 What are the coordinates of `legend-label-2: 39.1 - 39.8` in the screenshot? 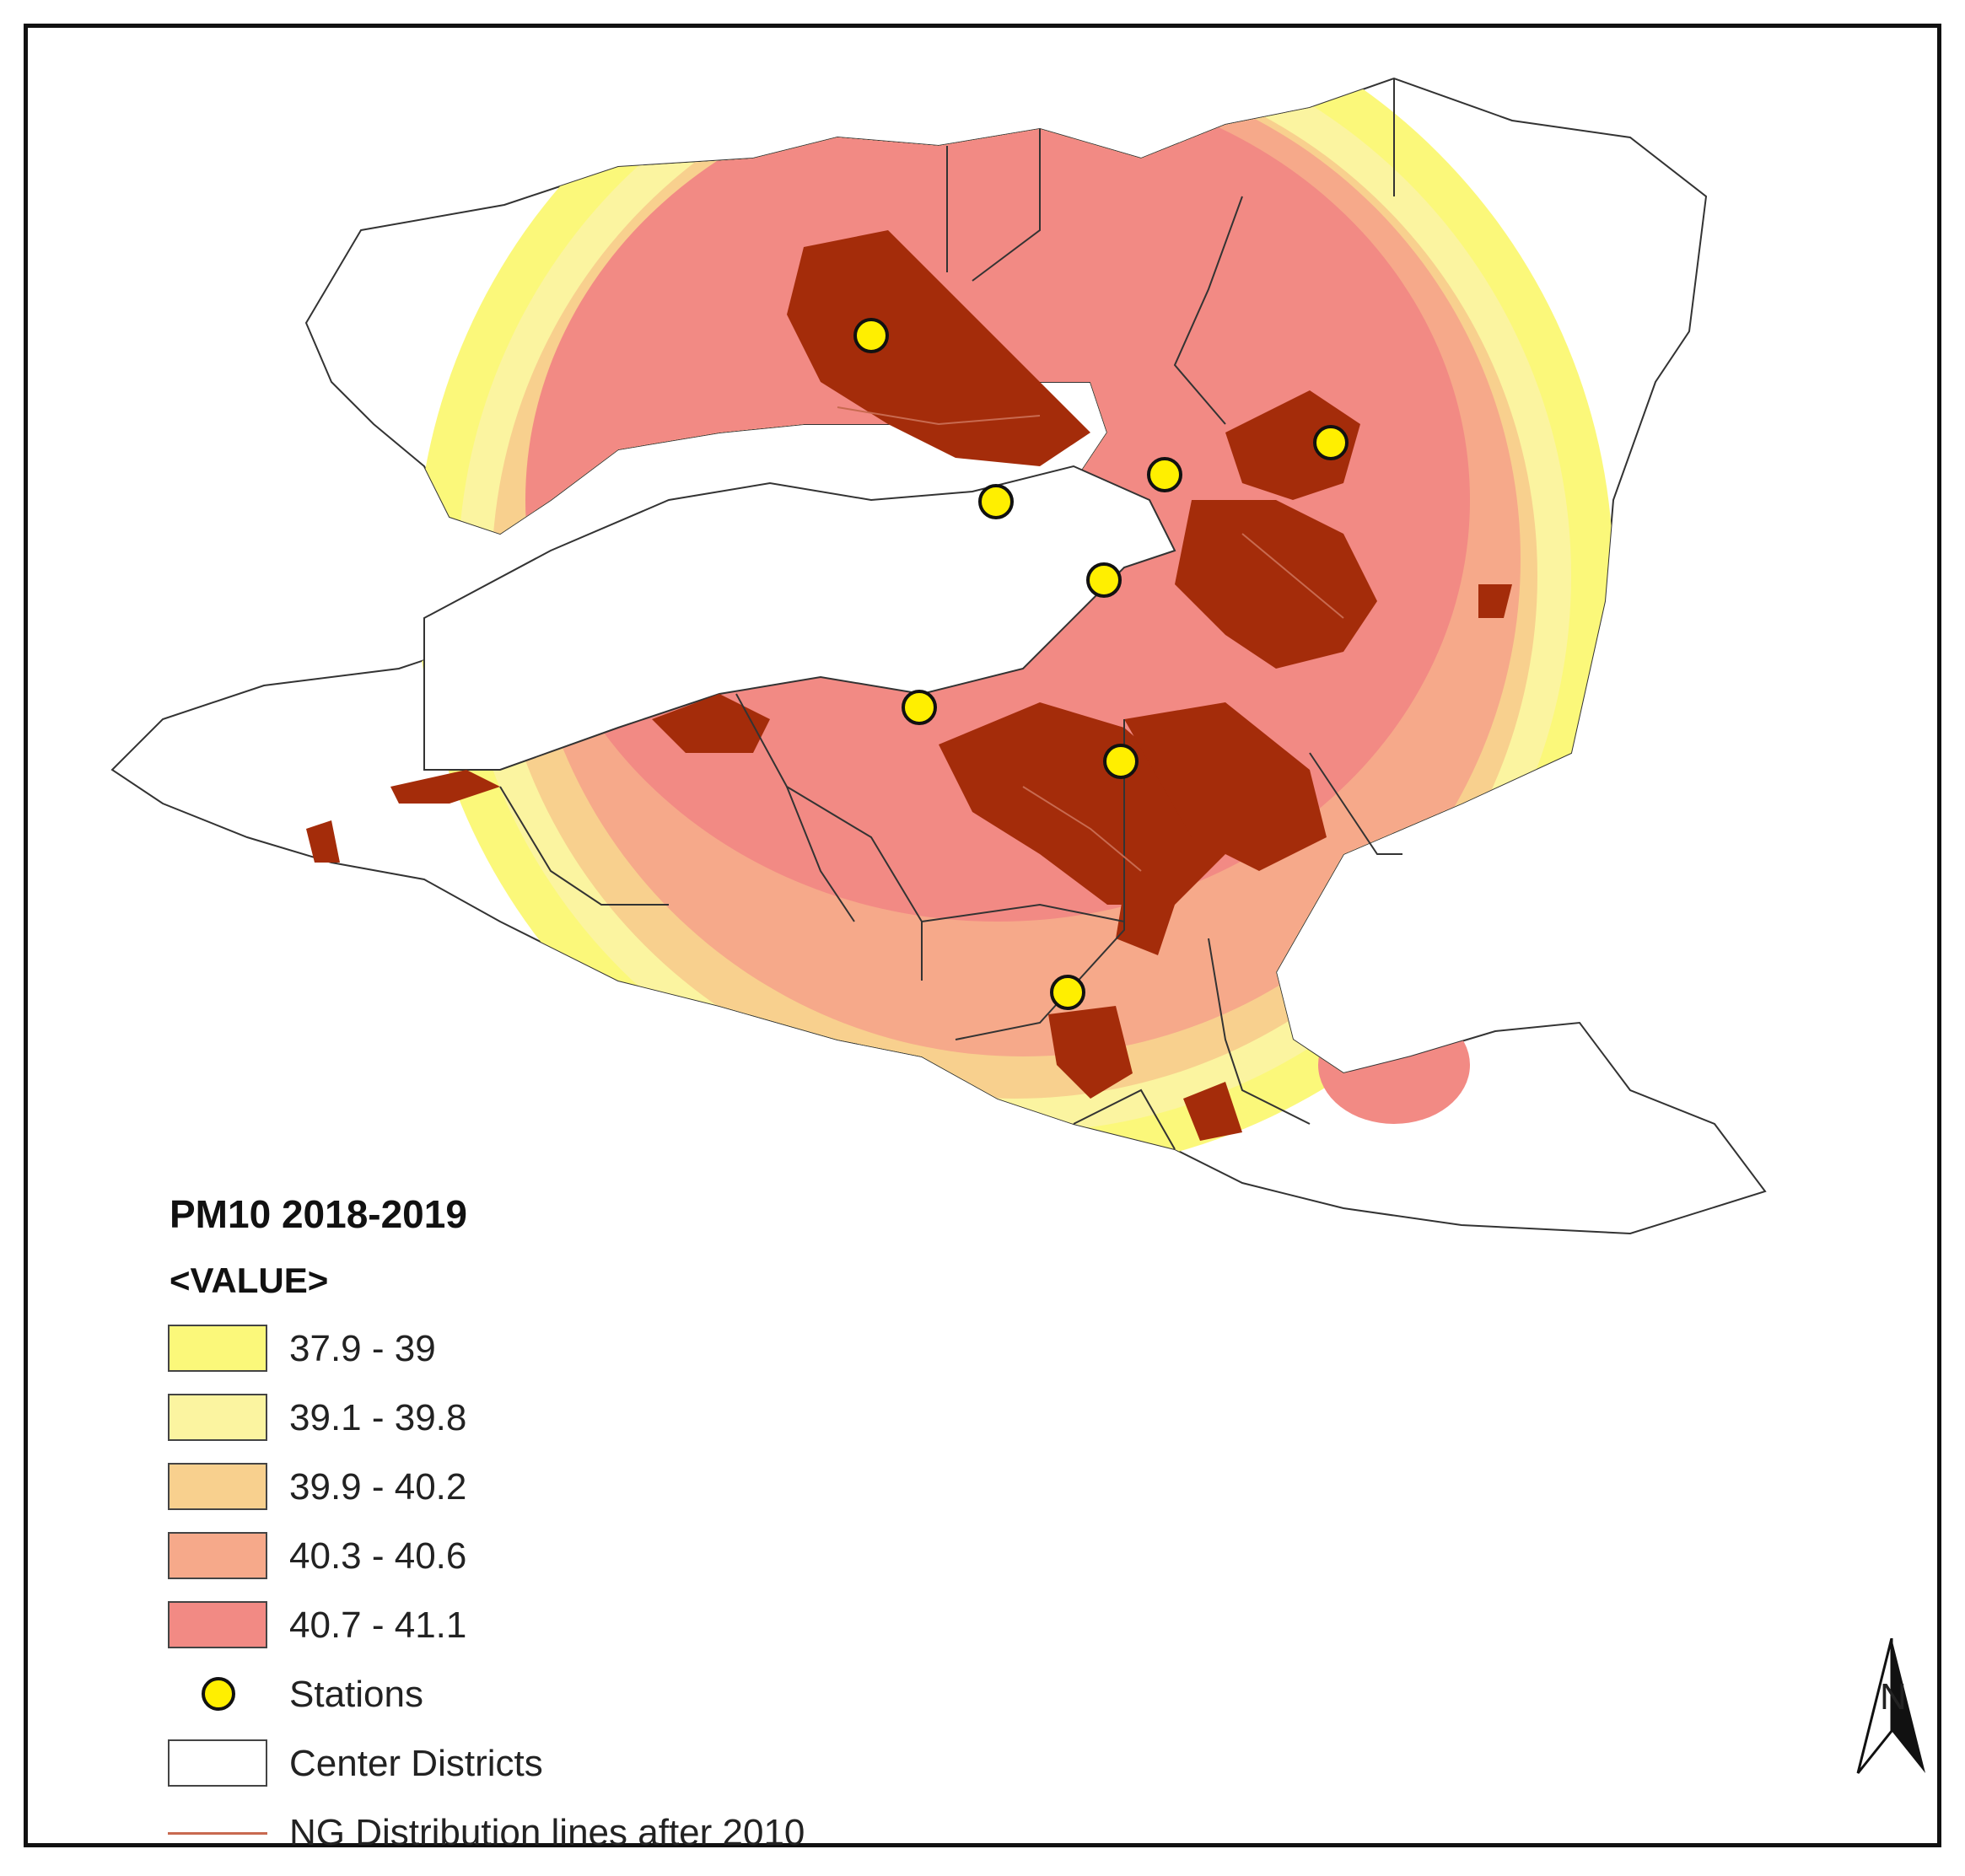 It's located at (378, 1417).